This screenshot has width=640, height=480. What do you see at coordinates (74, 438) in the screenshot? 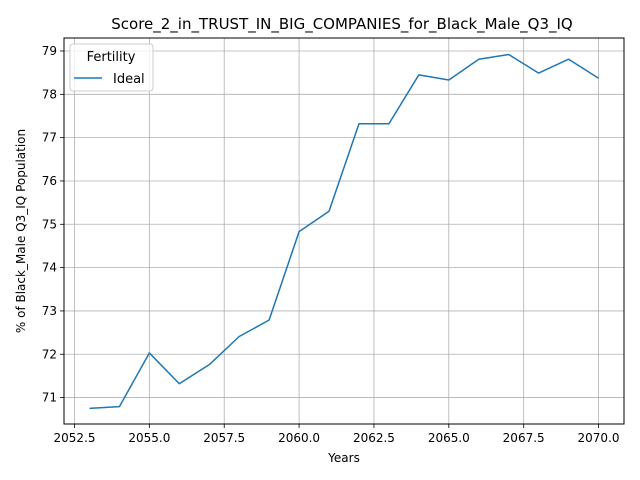
I see `x-tick-label: 2052.5` at bounding box center [74, 438].